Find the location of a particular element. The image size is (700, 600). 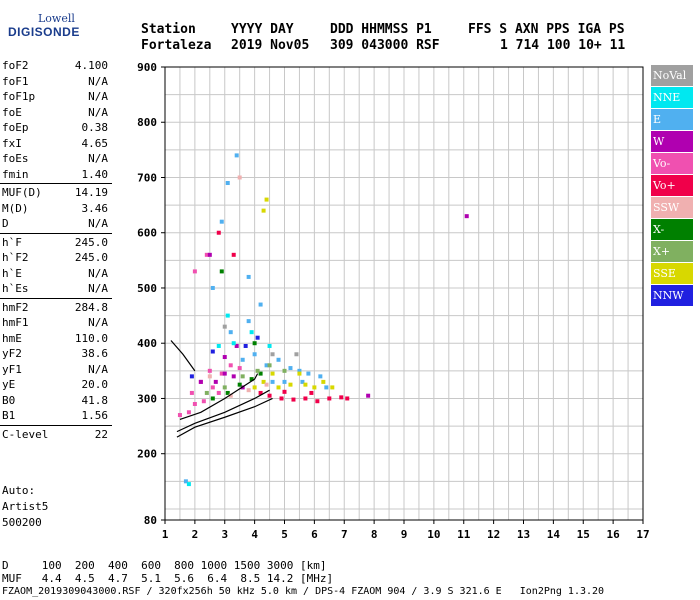

legend-item-x-: X+ is located at coordinates (672, 251).